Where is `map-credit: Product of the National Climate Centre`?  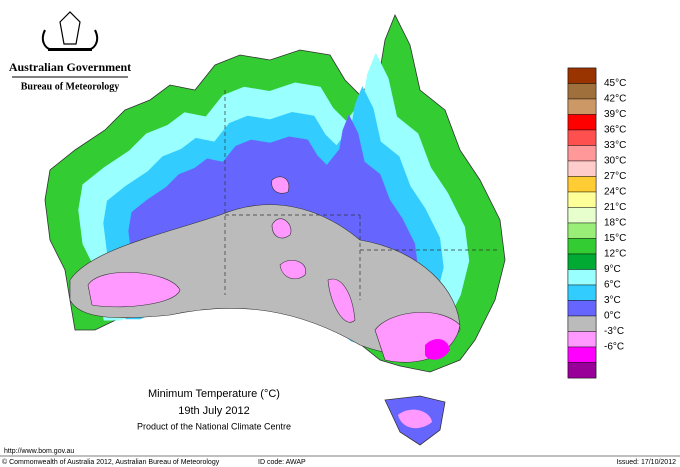 map-credit: Product of the National Climate Centre is located at coordinates (214, 426).